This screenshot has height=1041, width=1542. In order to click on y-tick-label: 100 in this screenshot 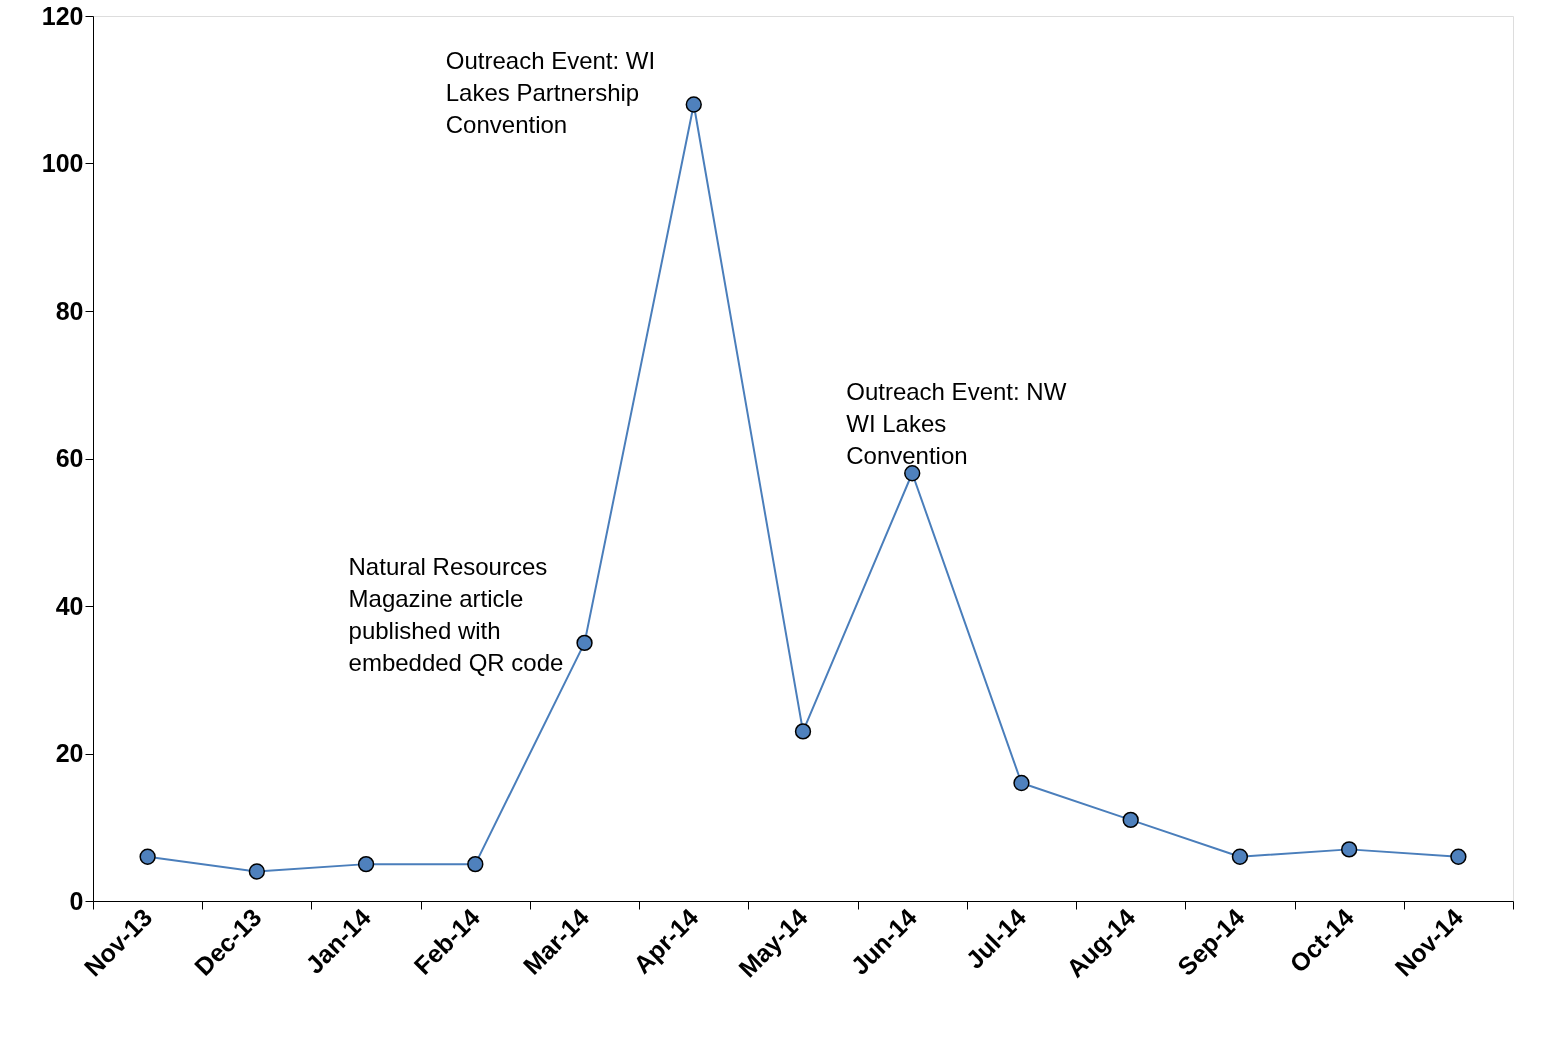, I will do `click(62, 163)`.